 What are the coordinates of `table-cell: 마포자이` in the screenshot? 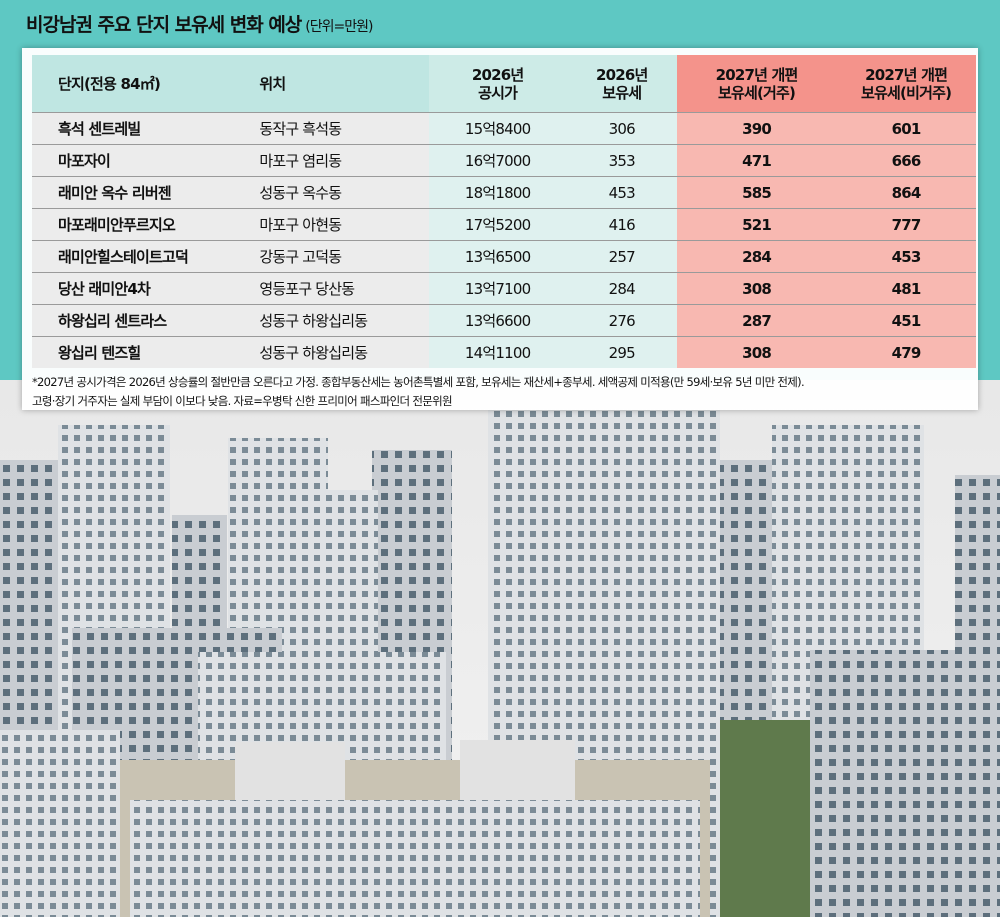 It's located at (136, 160).